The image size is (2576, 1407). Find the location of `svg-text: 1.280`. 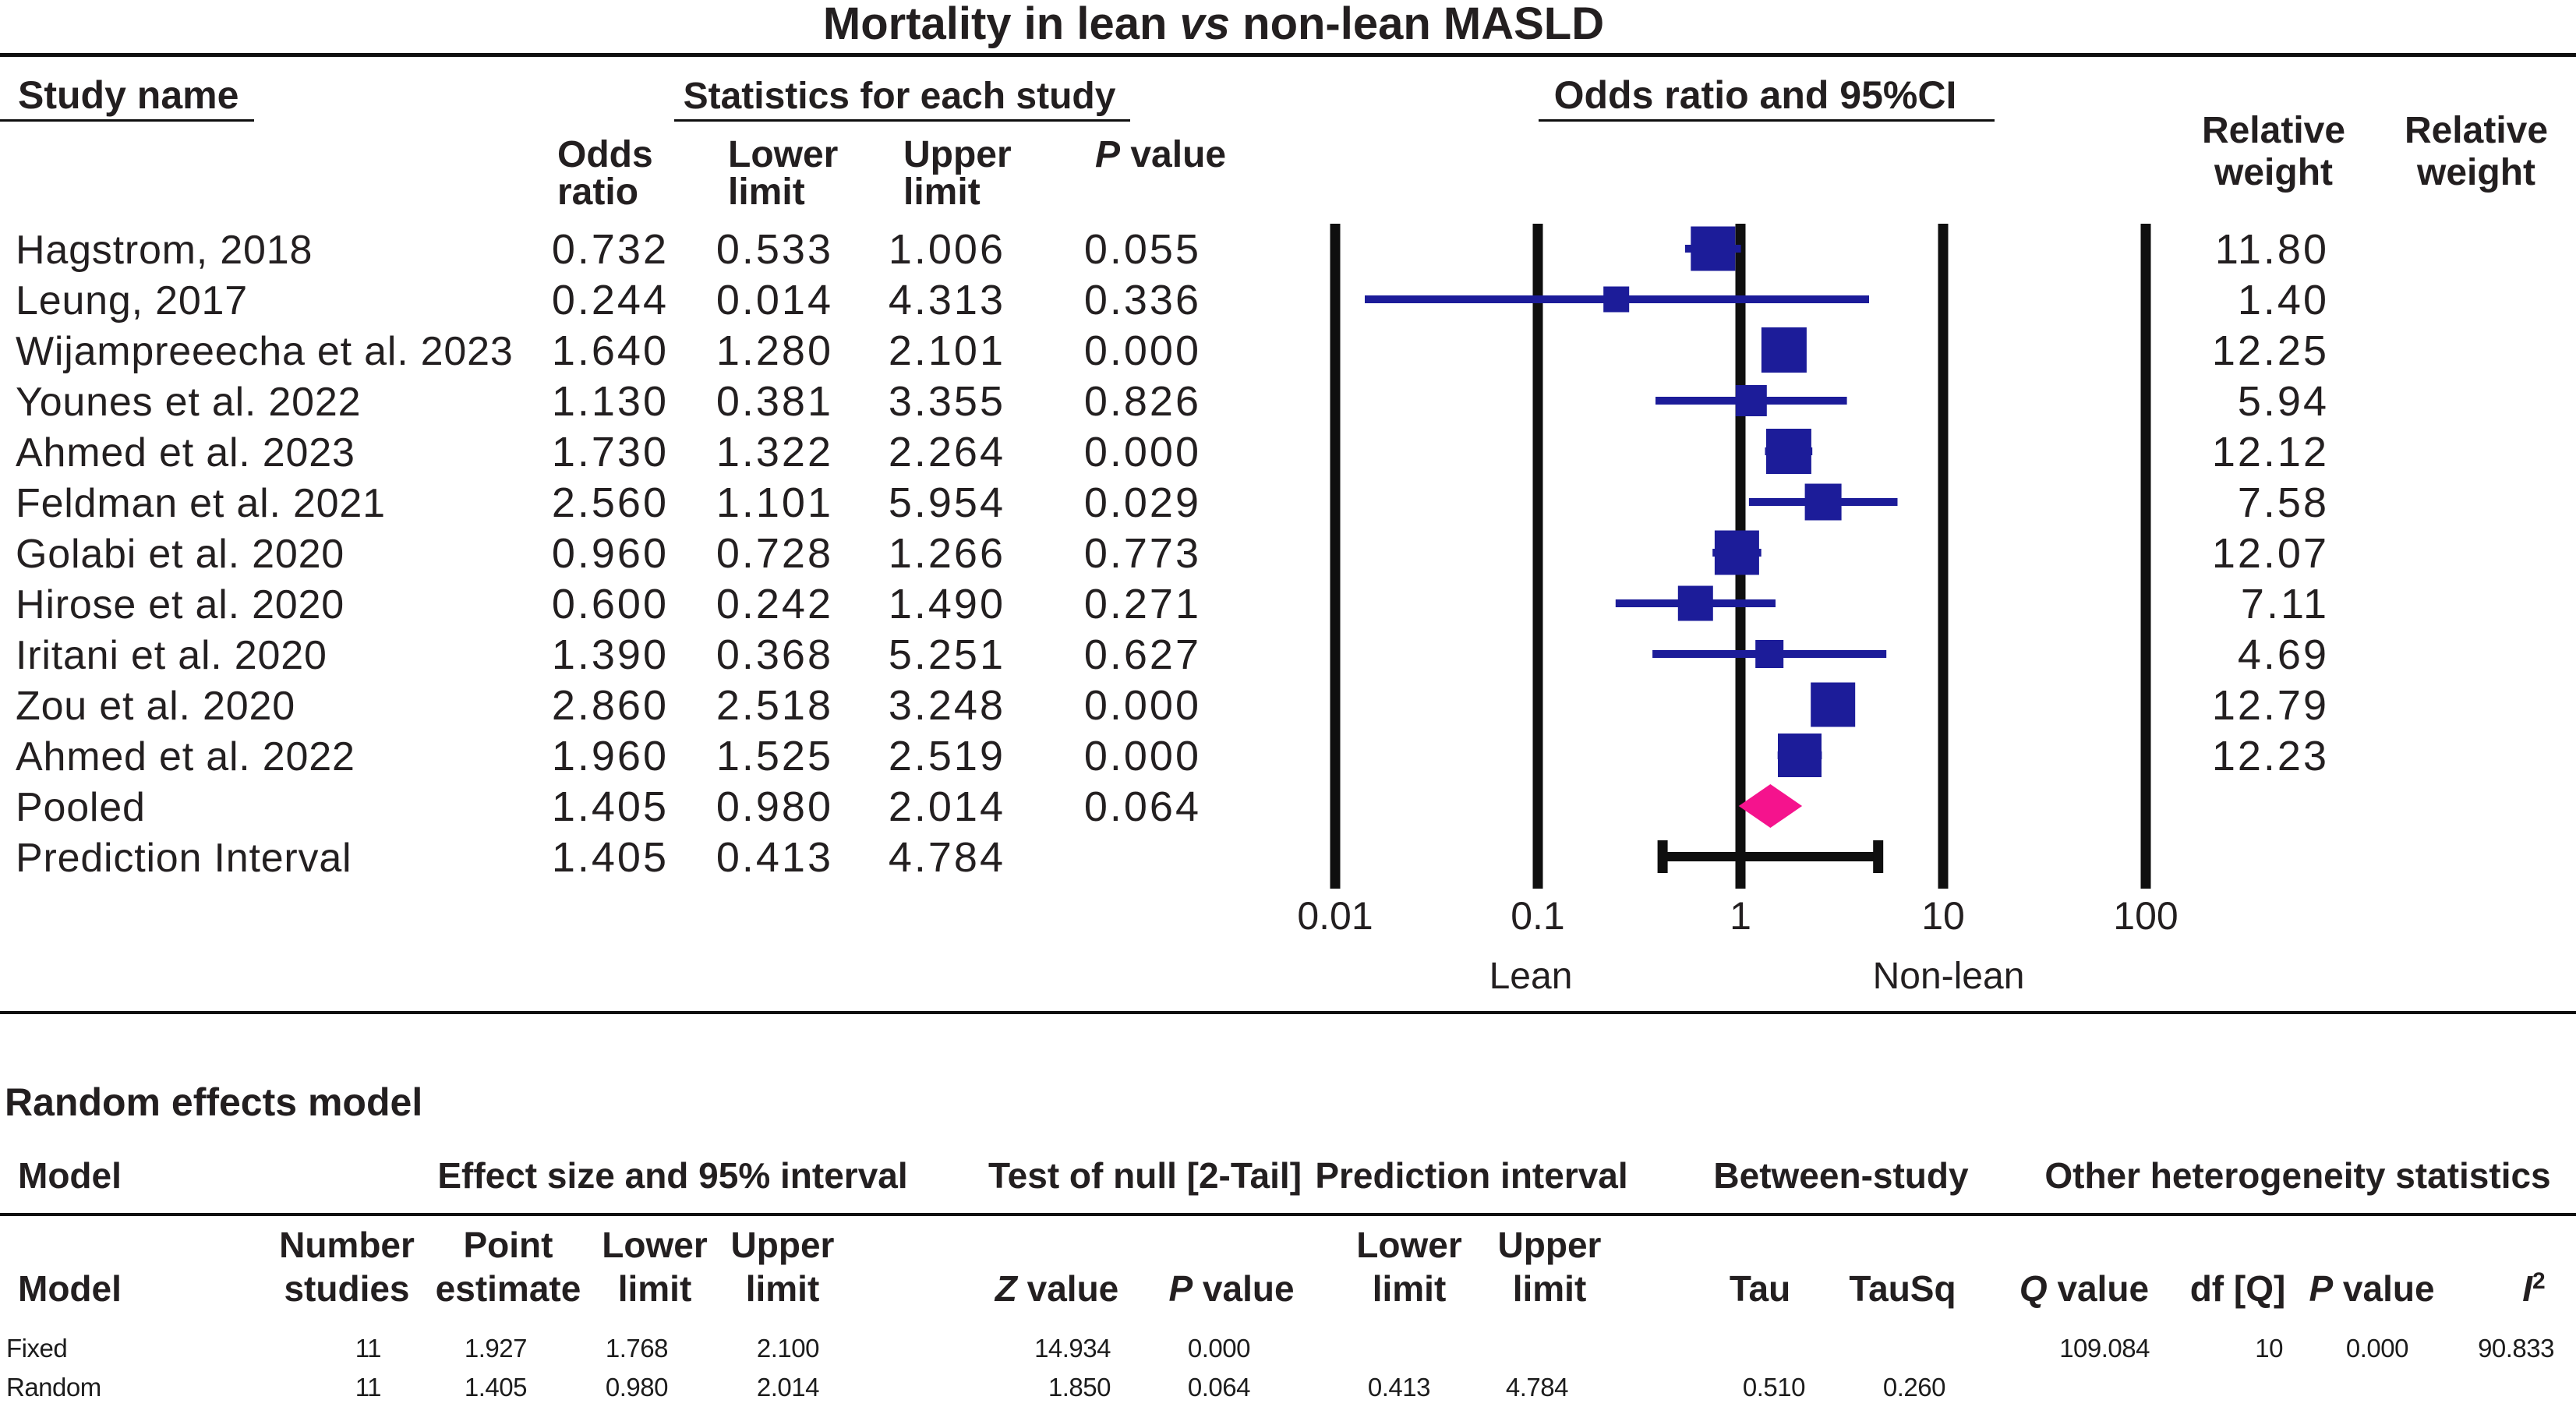

svg-text: 1.280 is located at coordinates (774, 350).